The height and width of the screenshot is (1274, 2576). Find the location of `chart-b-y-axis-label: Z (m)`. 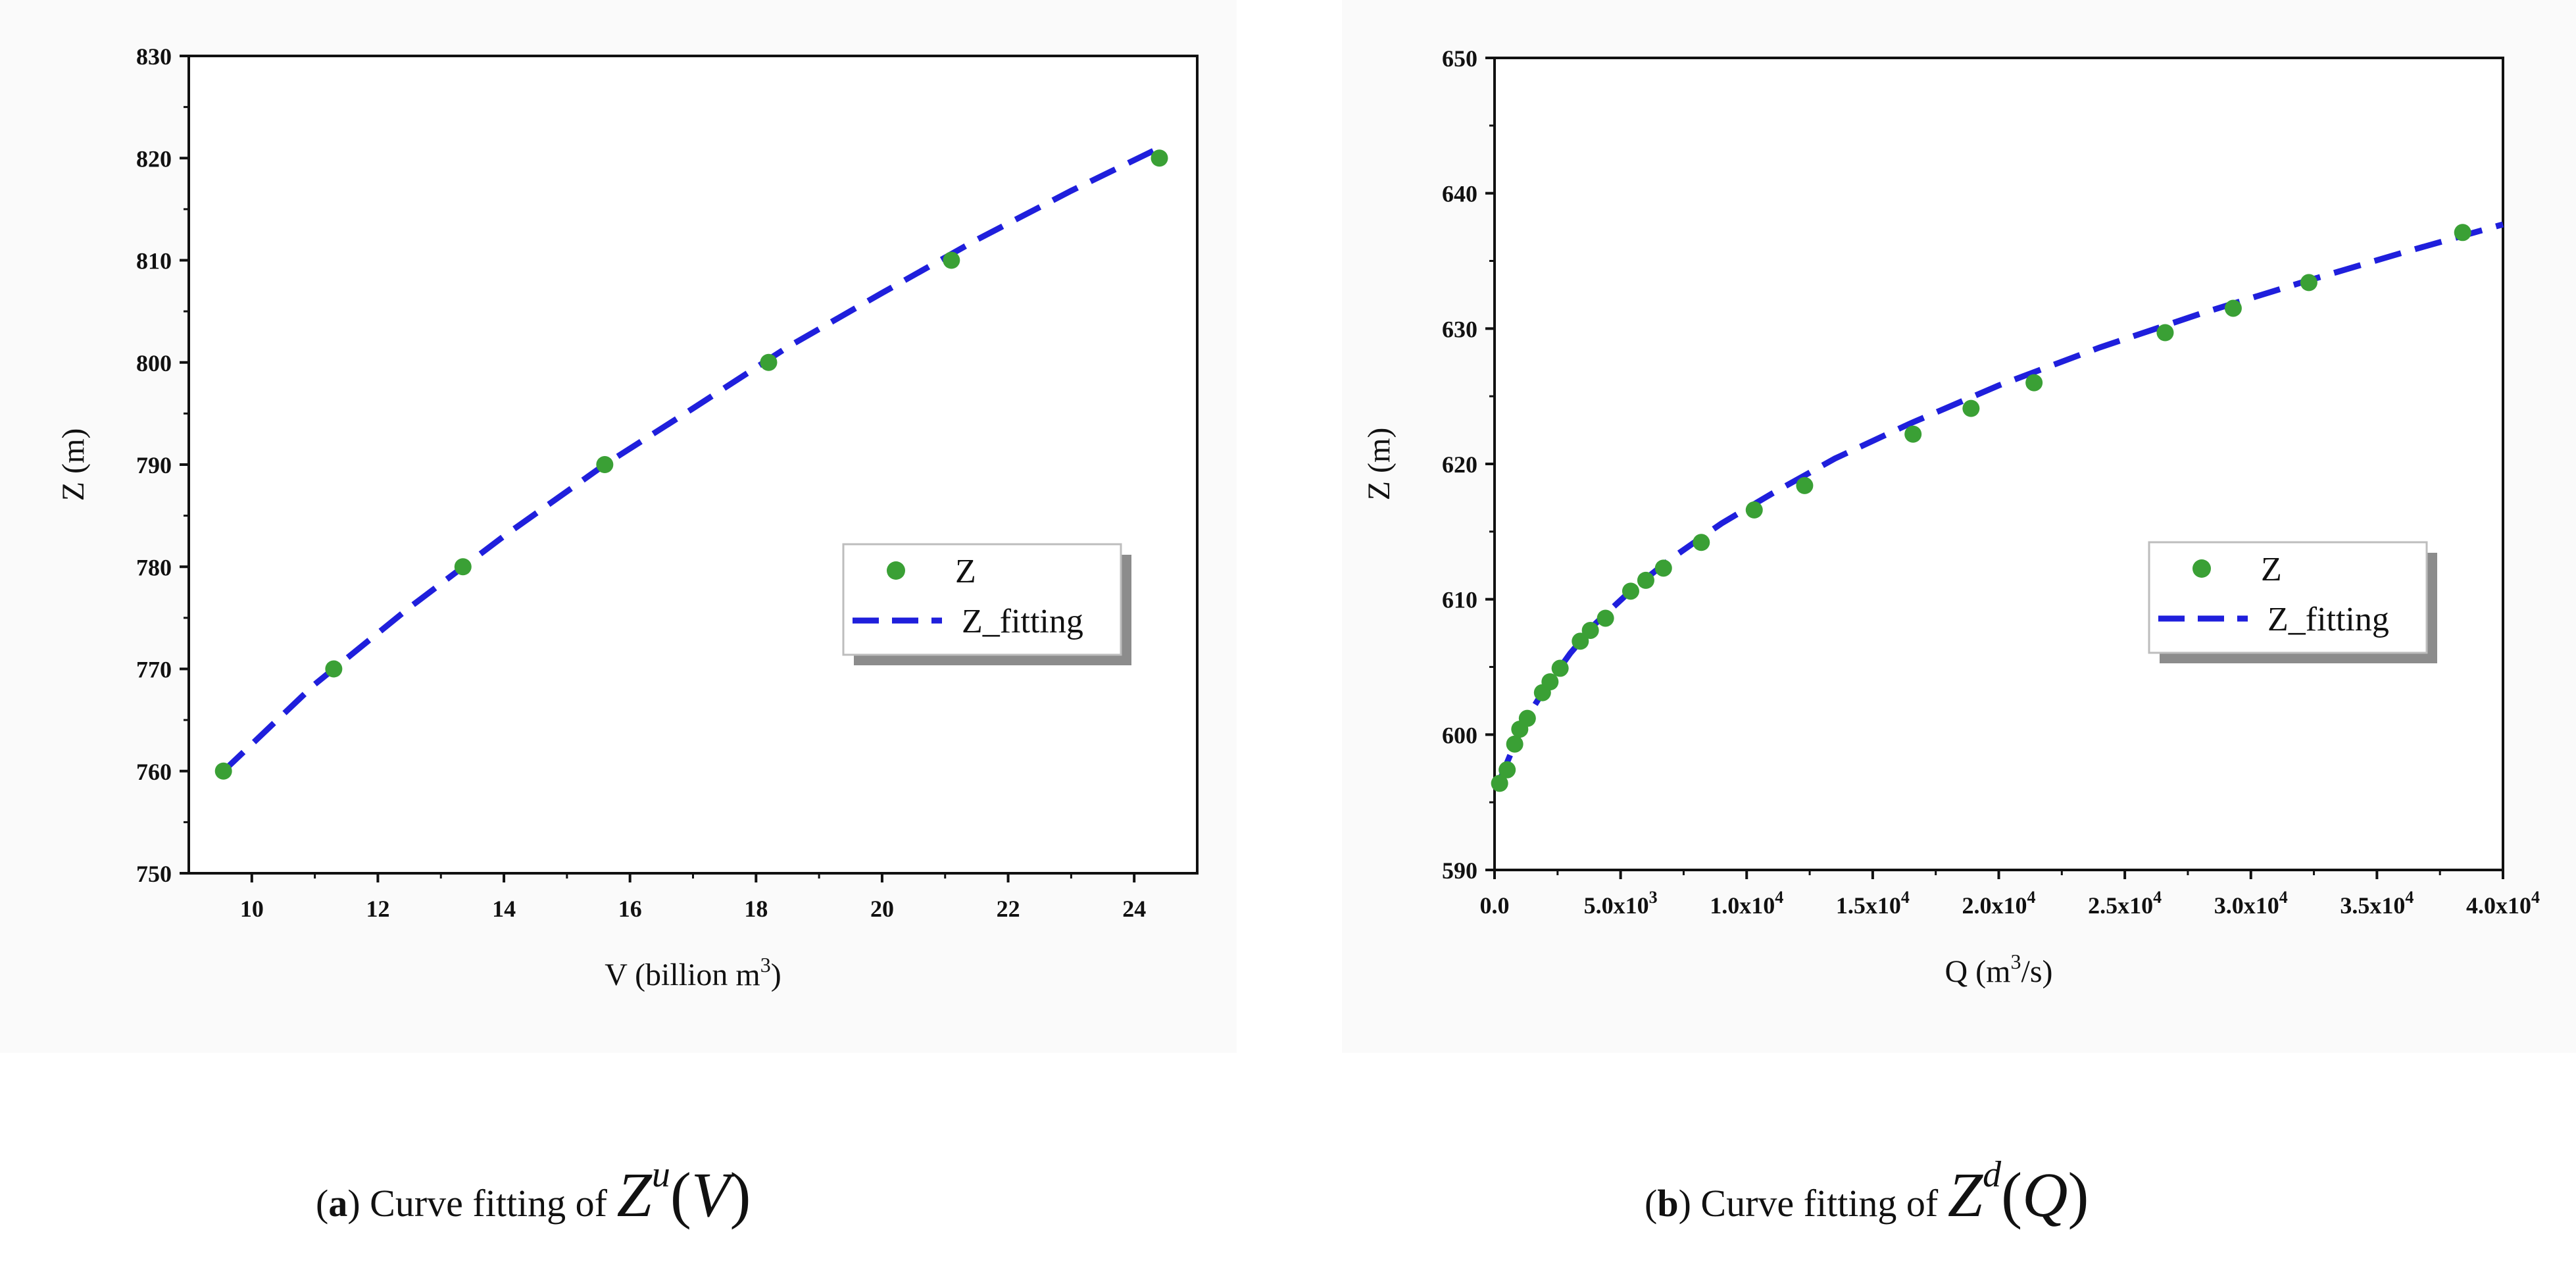

chart-b-y-axis-label: Z (m) is located at coordinates (1379, 464).